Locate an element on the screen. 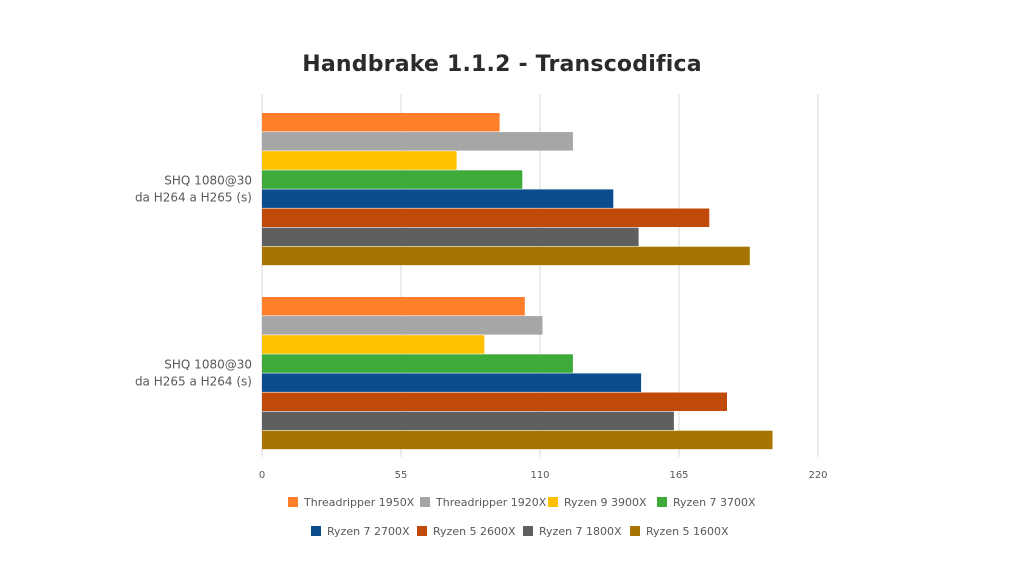  chart-title: Handbrake 1.1.2 - Transcodifica is located at coordinates (502, 64).